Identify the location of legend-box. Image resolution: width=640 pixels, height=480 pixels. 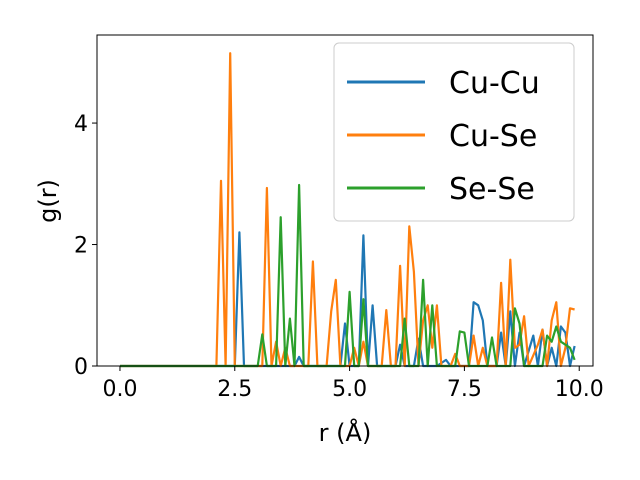
(454, 132).